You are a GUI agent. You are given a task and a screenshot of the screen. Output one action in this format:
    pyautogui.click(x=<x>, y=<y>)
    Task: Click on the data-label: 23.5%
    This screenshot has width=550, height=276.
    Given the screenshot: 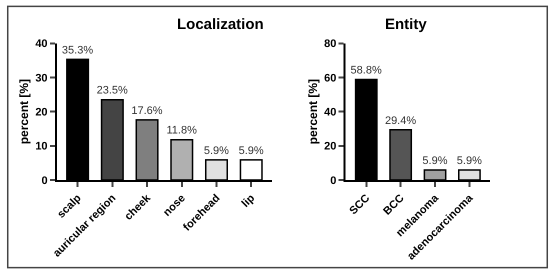 What is the action you would take?
    pyautogui.click(x=112, y=90)
    